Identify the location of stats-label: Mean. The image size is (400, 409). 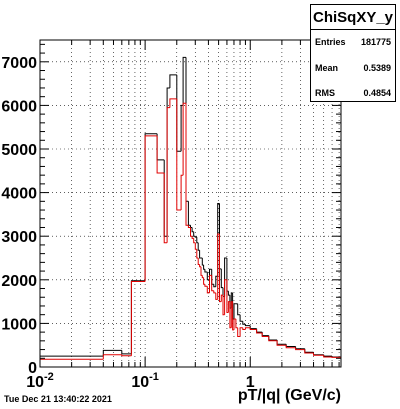
(327, 68).